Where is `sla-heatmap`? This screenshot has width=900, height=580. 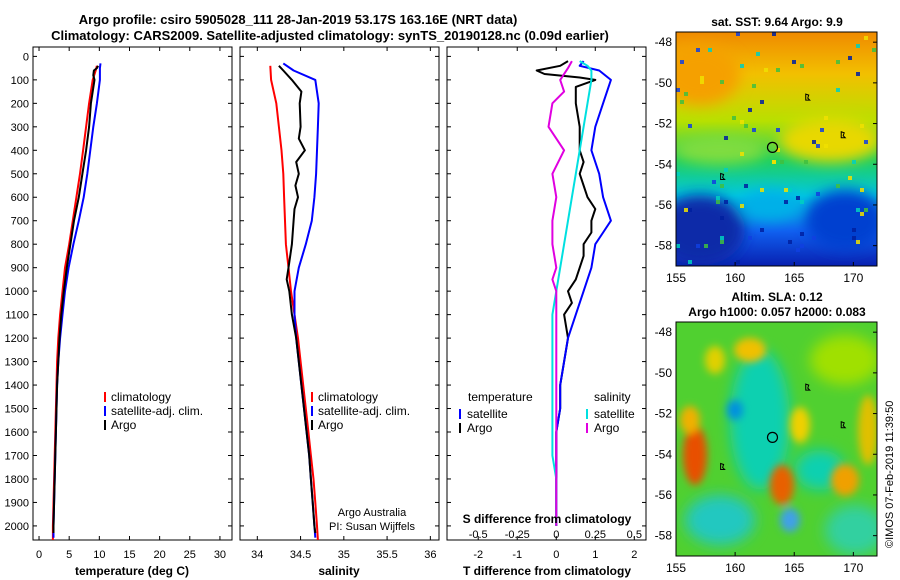
sla-heatmap is located at coordinates (776, 439).